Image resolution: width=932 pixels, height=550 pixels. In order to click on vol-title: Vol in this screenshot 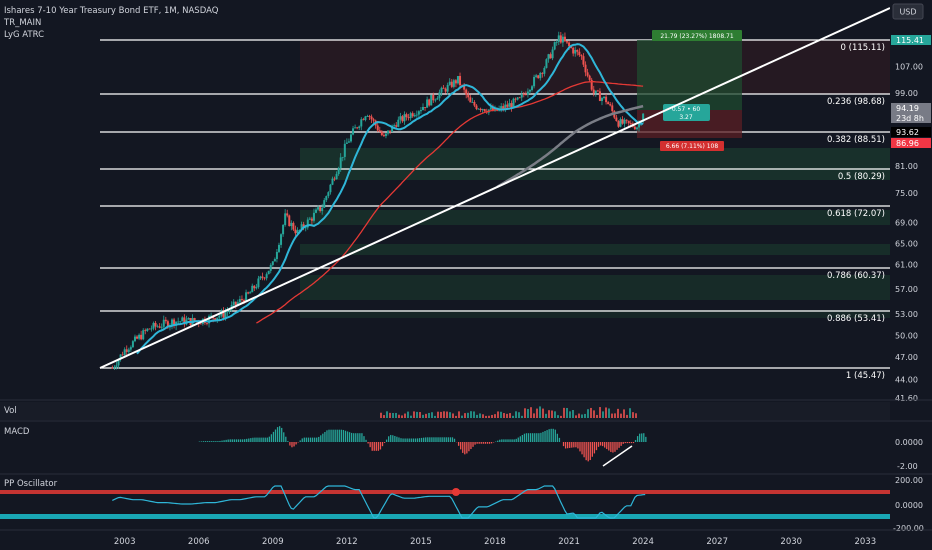, I will do `click(10, 411)`.